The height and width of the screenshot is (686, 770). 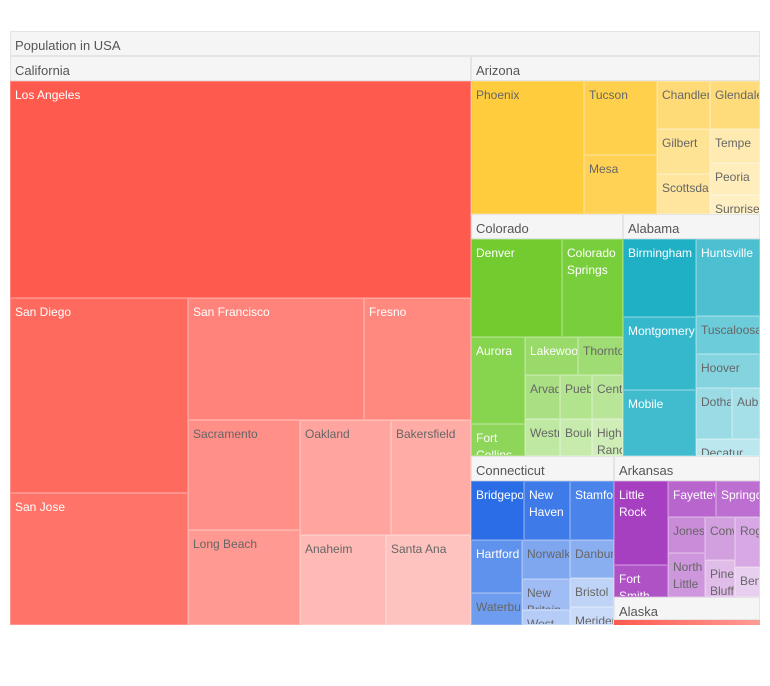 I want to click on treemap-cell: Mesa, so click(x=620, y=184).